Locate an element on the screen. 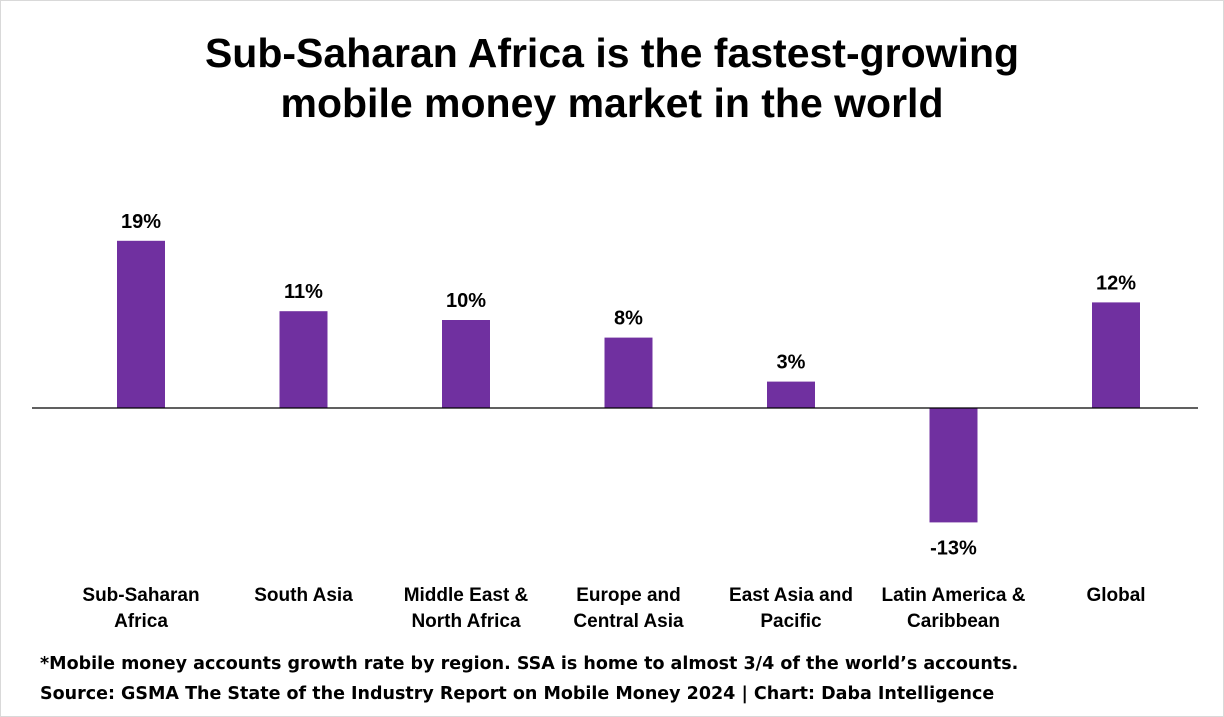 The height and width of the screenshot is (717, 1224). category-label-0-line-0: Sub-Saharan is located at coordinates (140, 595).